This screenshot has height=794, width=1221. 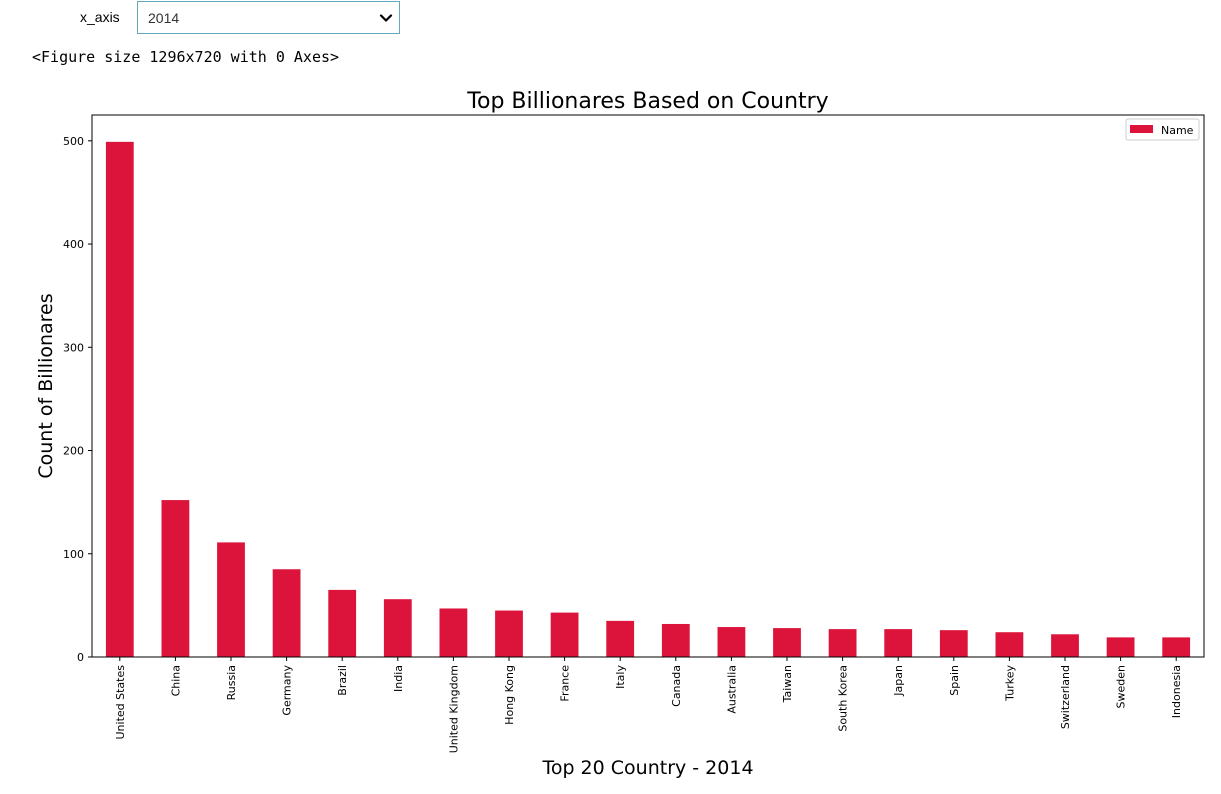 What do you see at coordinates (647, 101) in the screenshot?
I see `chart-title: Top Billionares Based on Country` at bounding box center [647, 101].